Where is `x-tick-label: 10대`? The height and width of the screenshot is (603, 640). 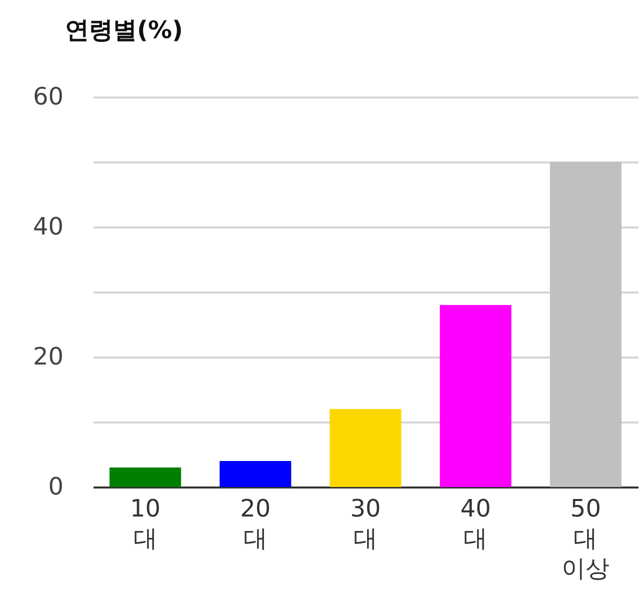 x-tick-label: 10대 is located at coordinates (145, 523).